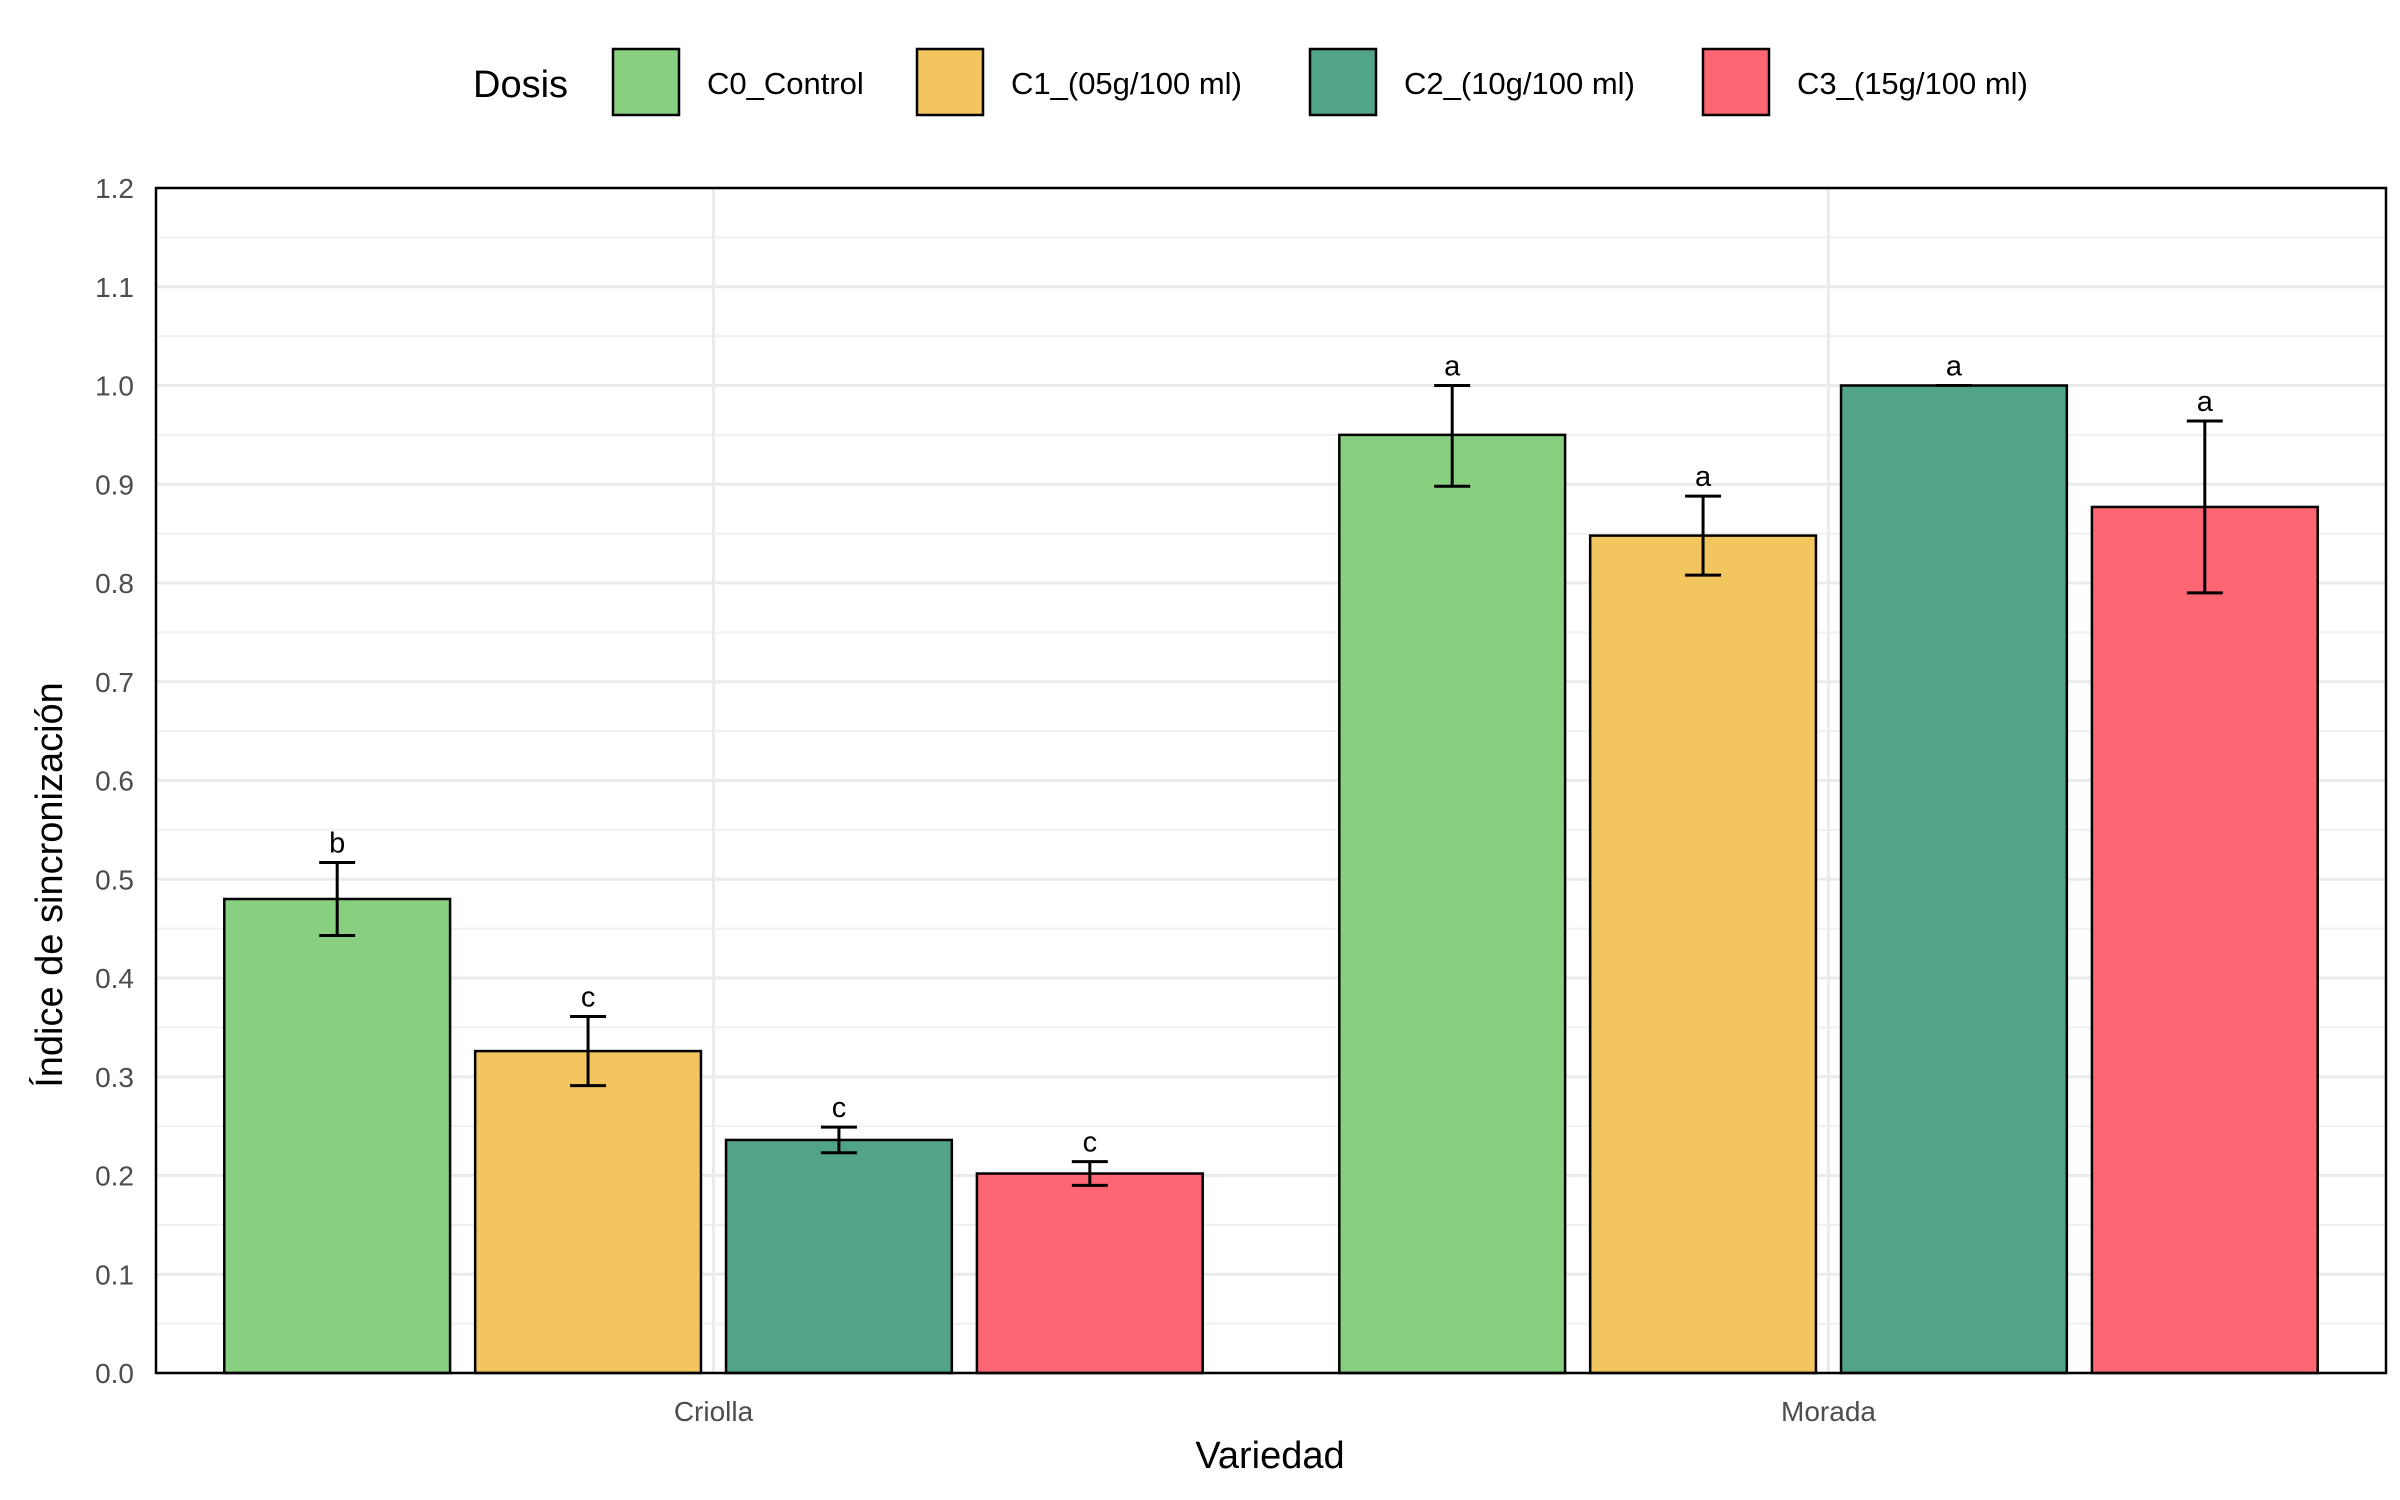 This screenshot has width=2400, height=1500. Describe the element at coordinates (114, 682) in the screenshot. I see `y-tick-label: 0.7` at that location.